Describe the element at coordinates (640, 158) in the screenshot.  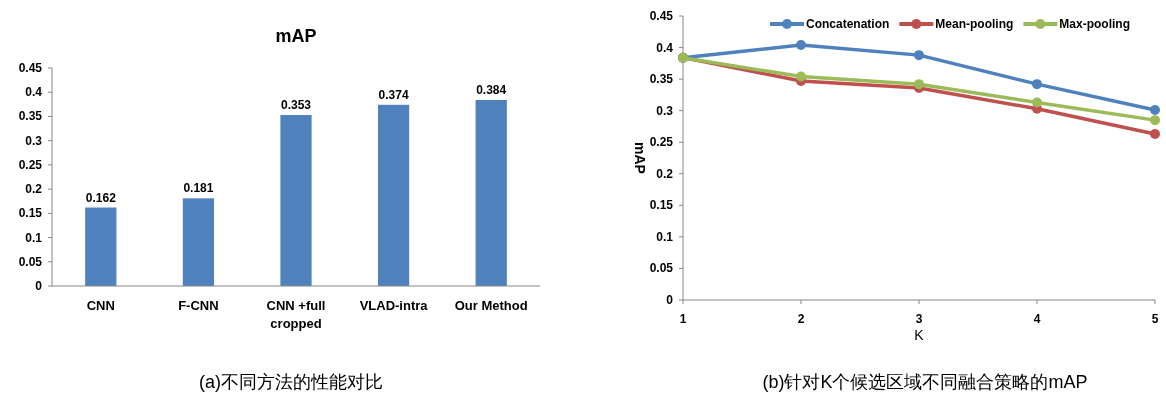
I see `y-axis-title: mAP` at that location.